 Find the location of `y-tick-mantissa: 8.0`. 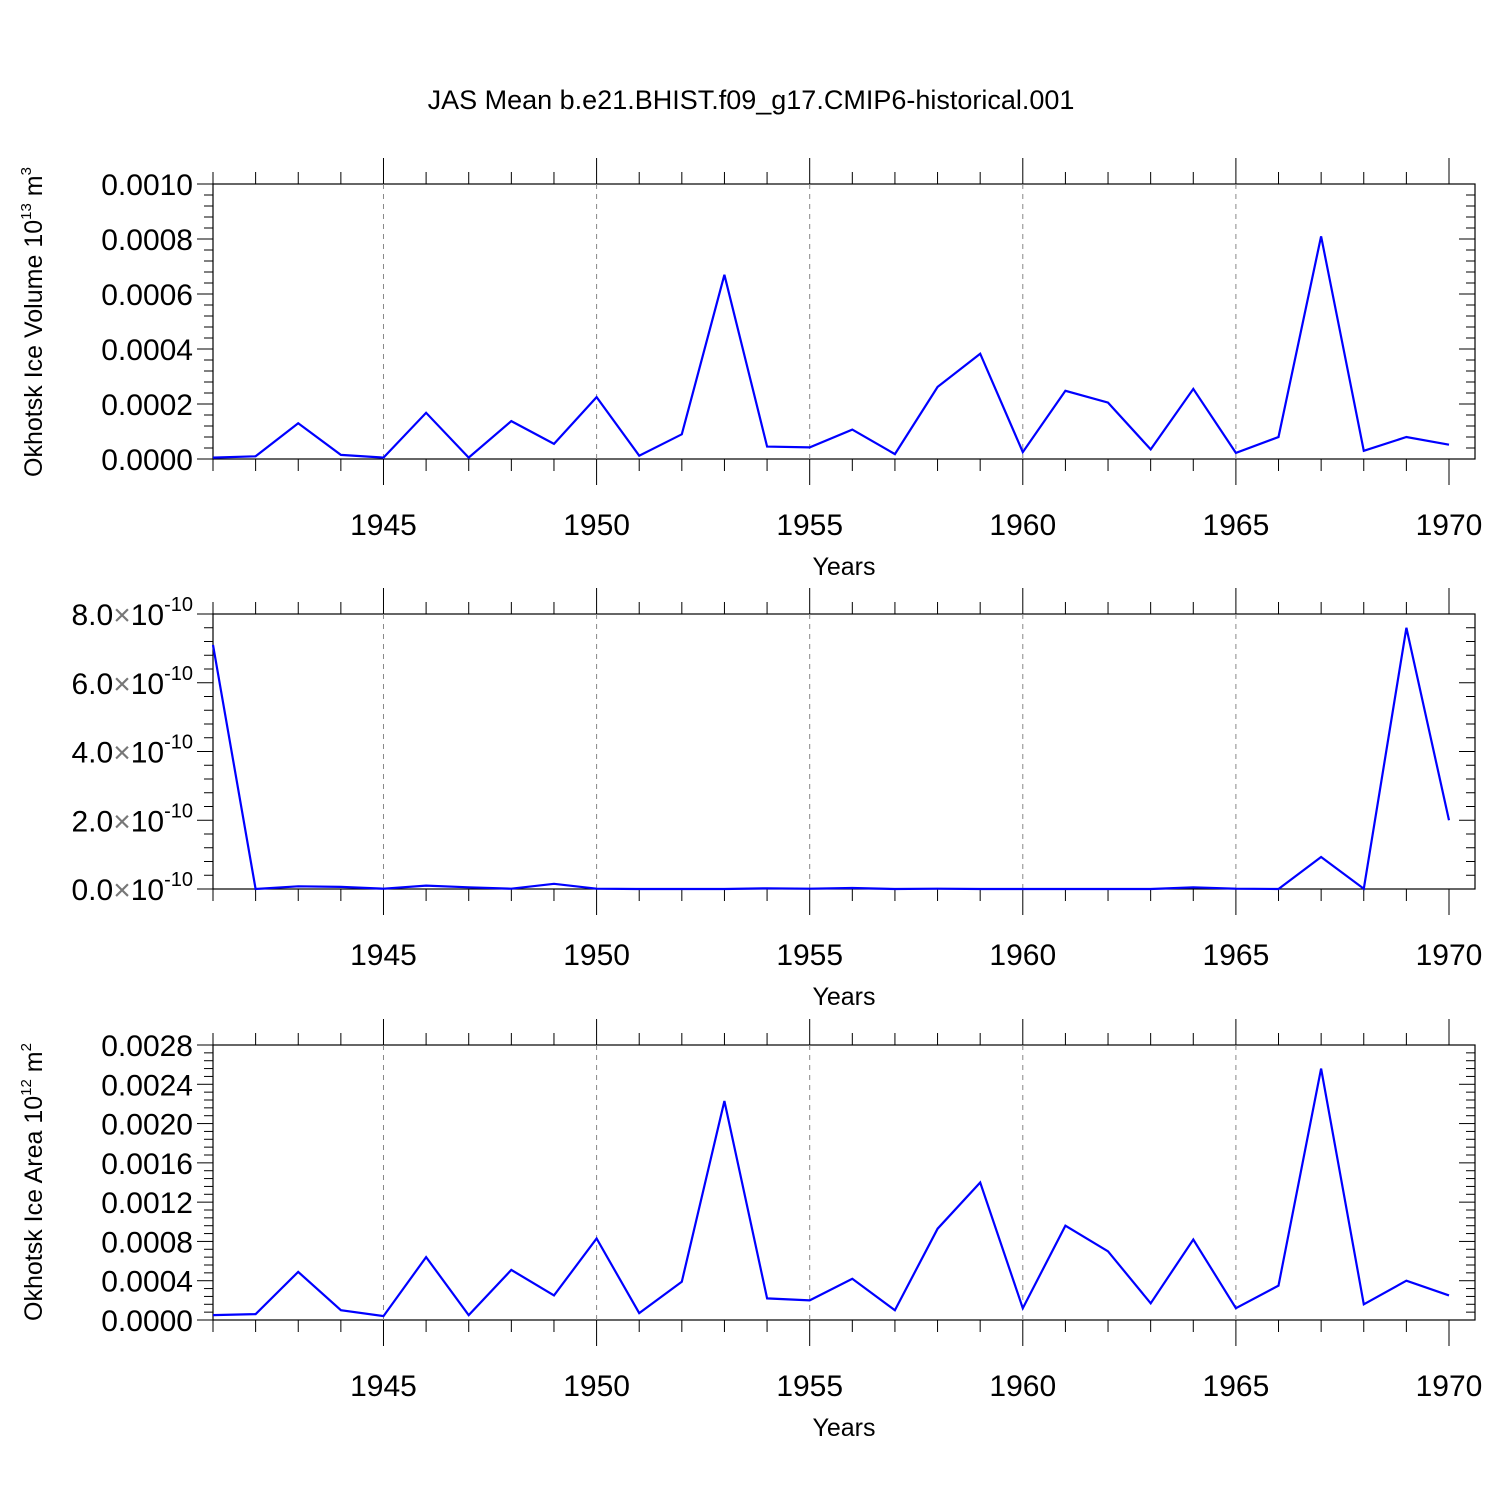

y-tick-mantissa: 8.0 is located at coordinates (92, 615).